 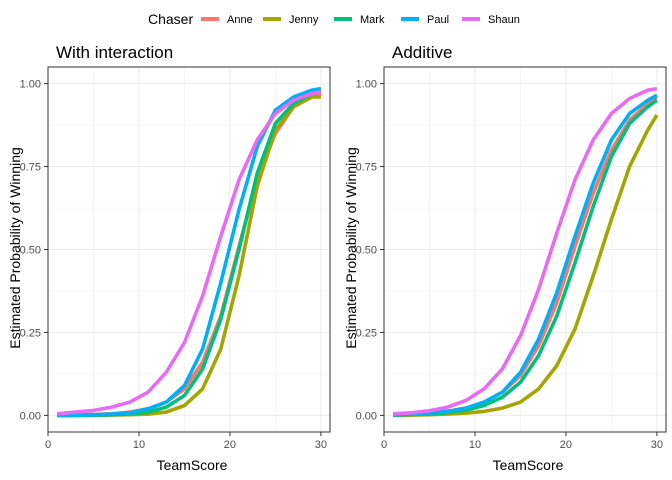 I want to click on legend-title: Chaser, so click(x=170, y=19).